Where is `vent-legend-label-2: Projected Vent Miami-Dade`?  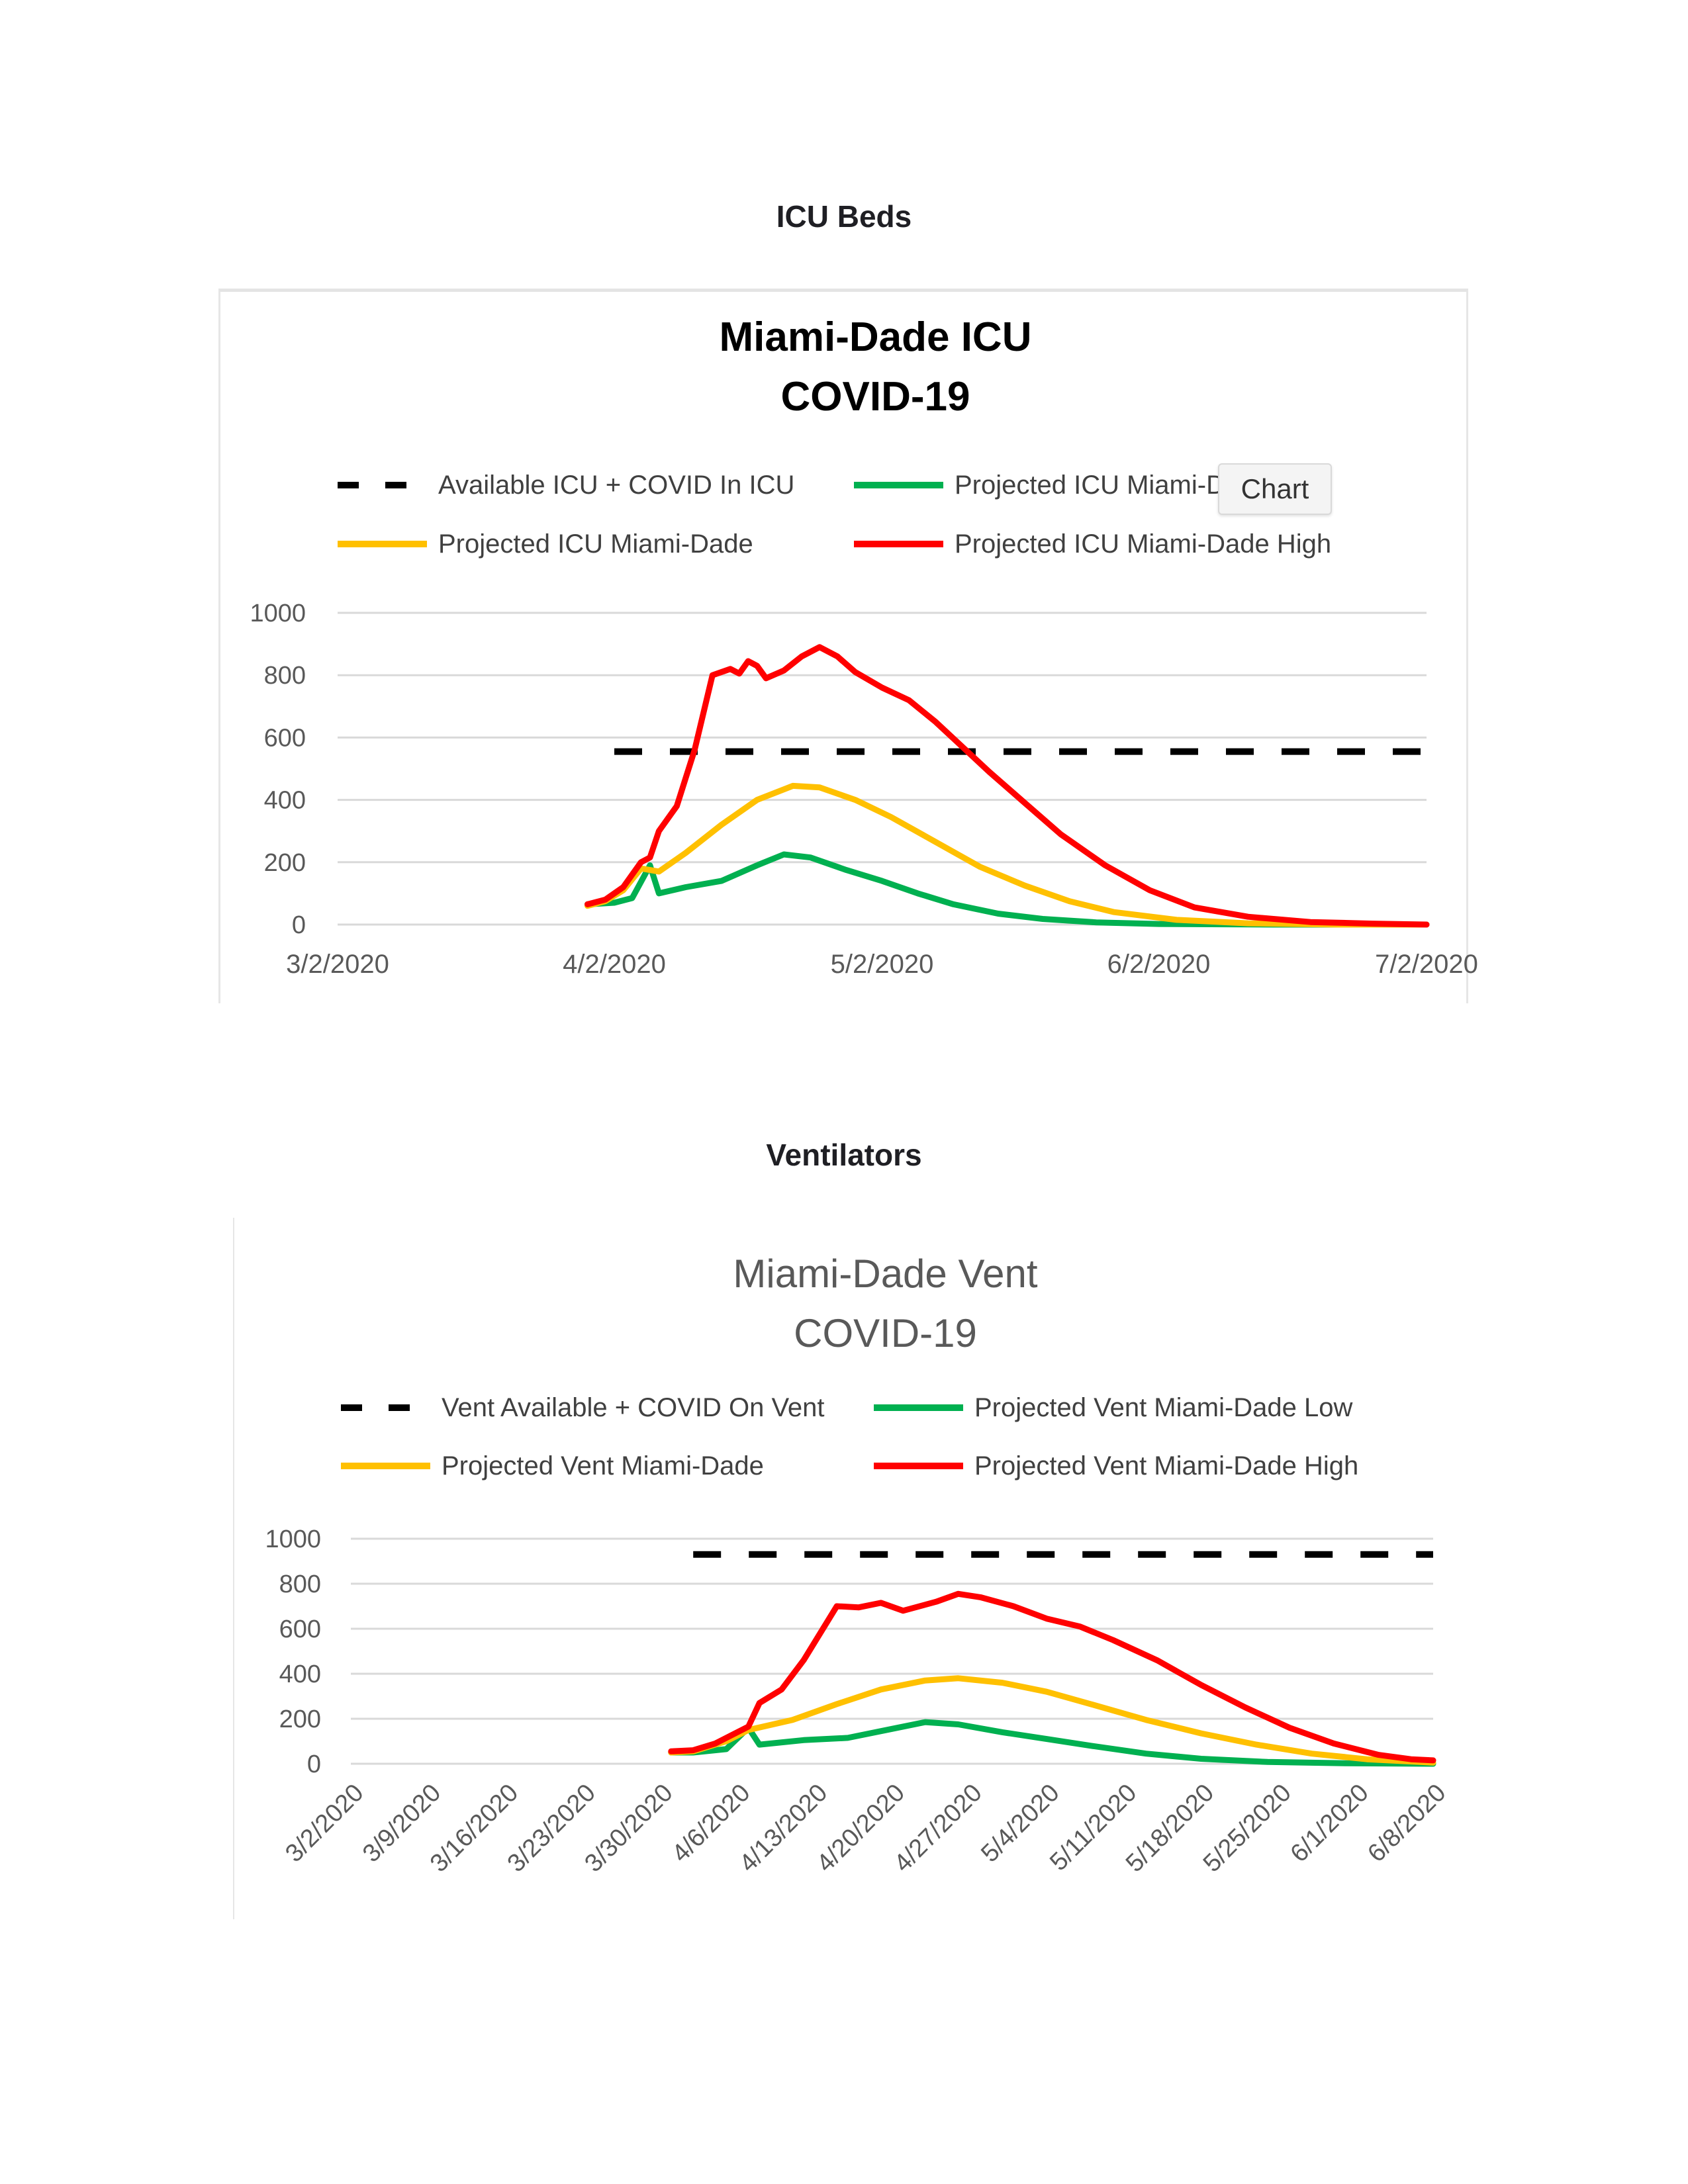
vent-legend-label-2: Projected Vent Miami-Dade is located at coordinates (603, 1465).